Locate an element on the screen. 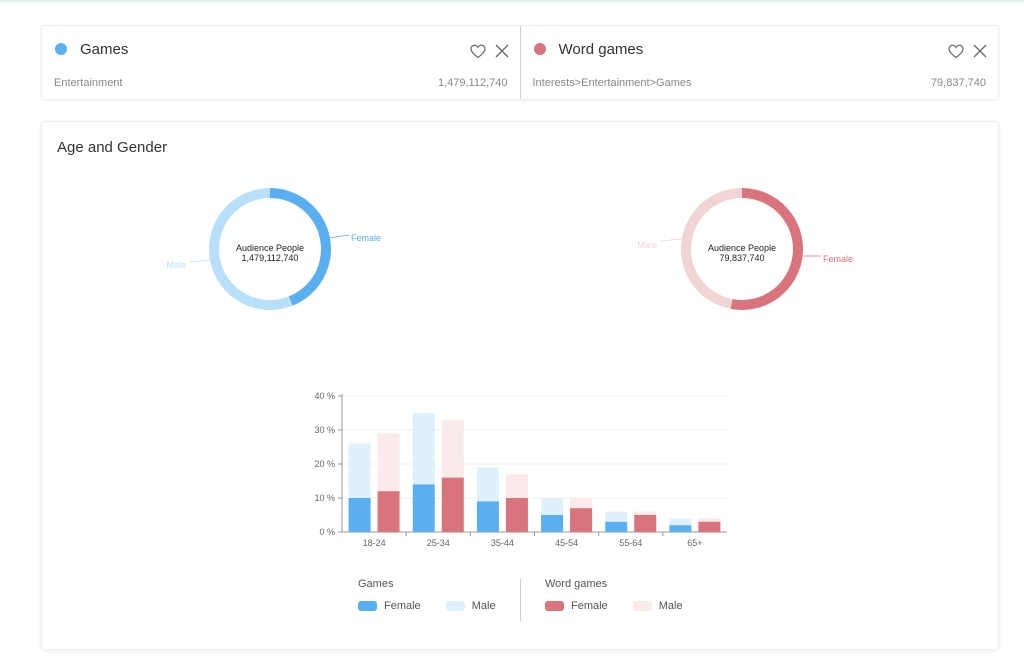 The width and height of the screenshot is (1024, 660). donut-male-slice is located at coordinates (711, 248).